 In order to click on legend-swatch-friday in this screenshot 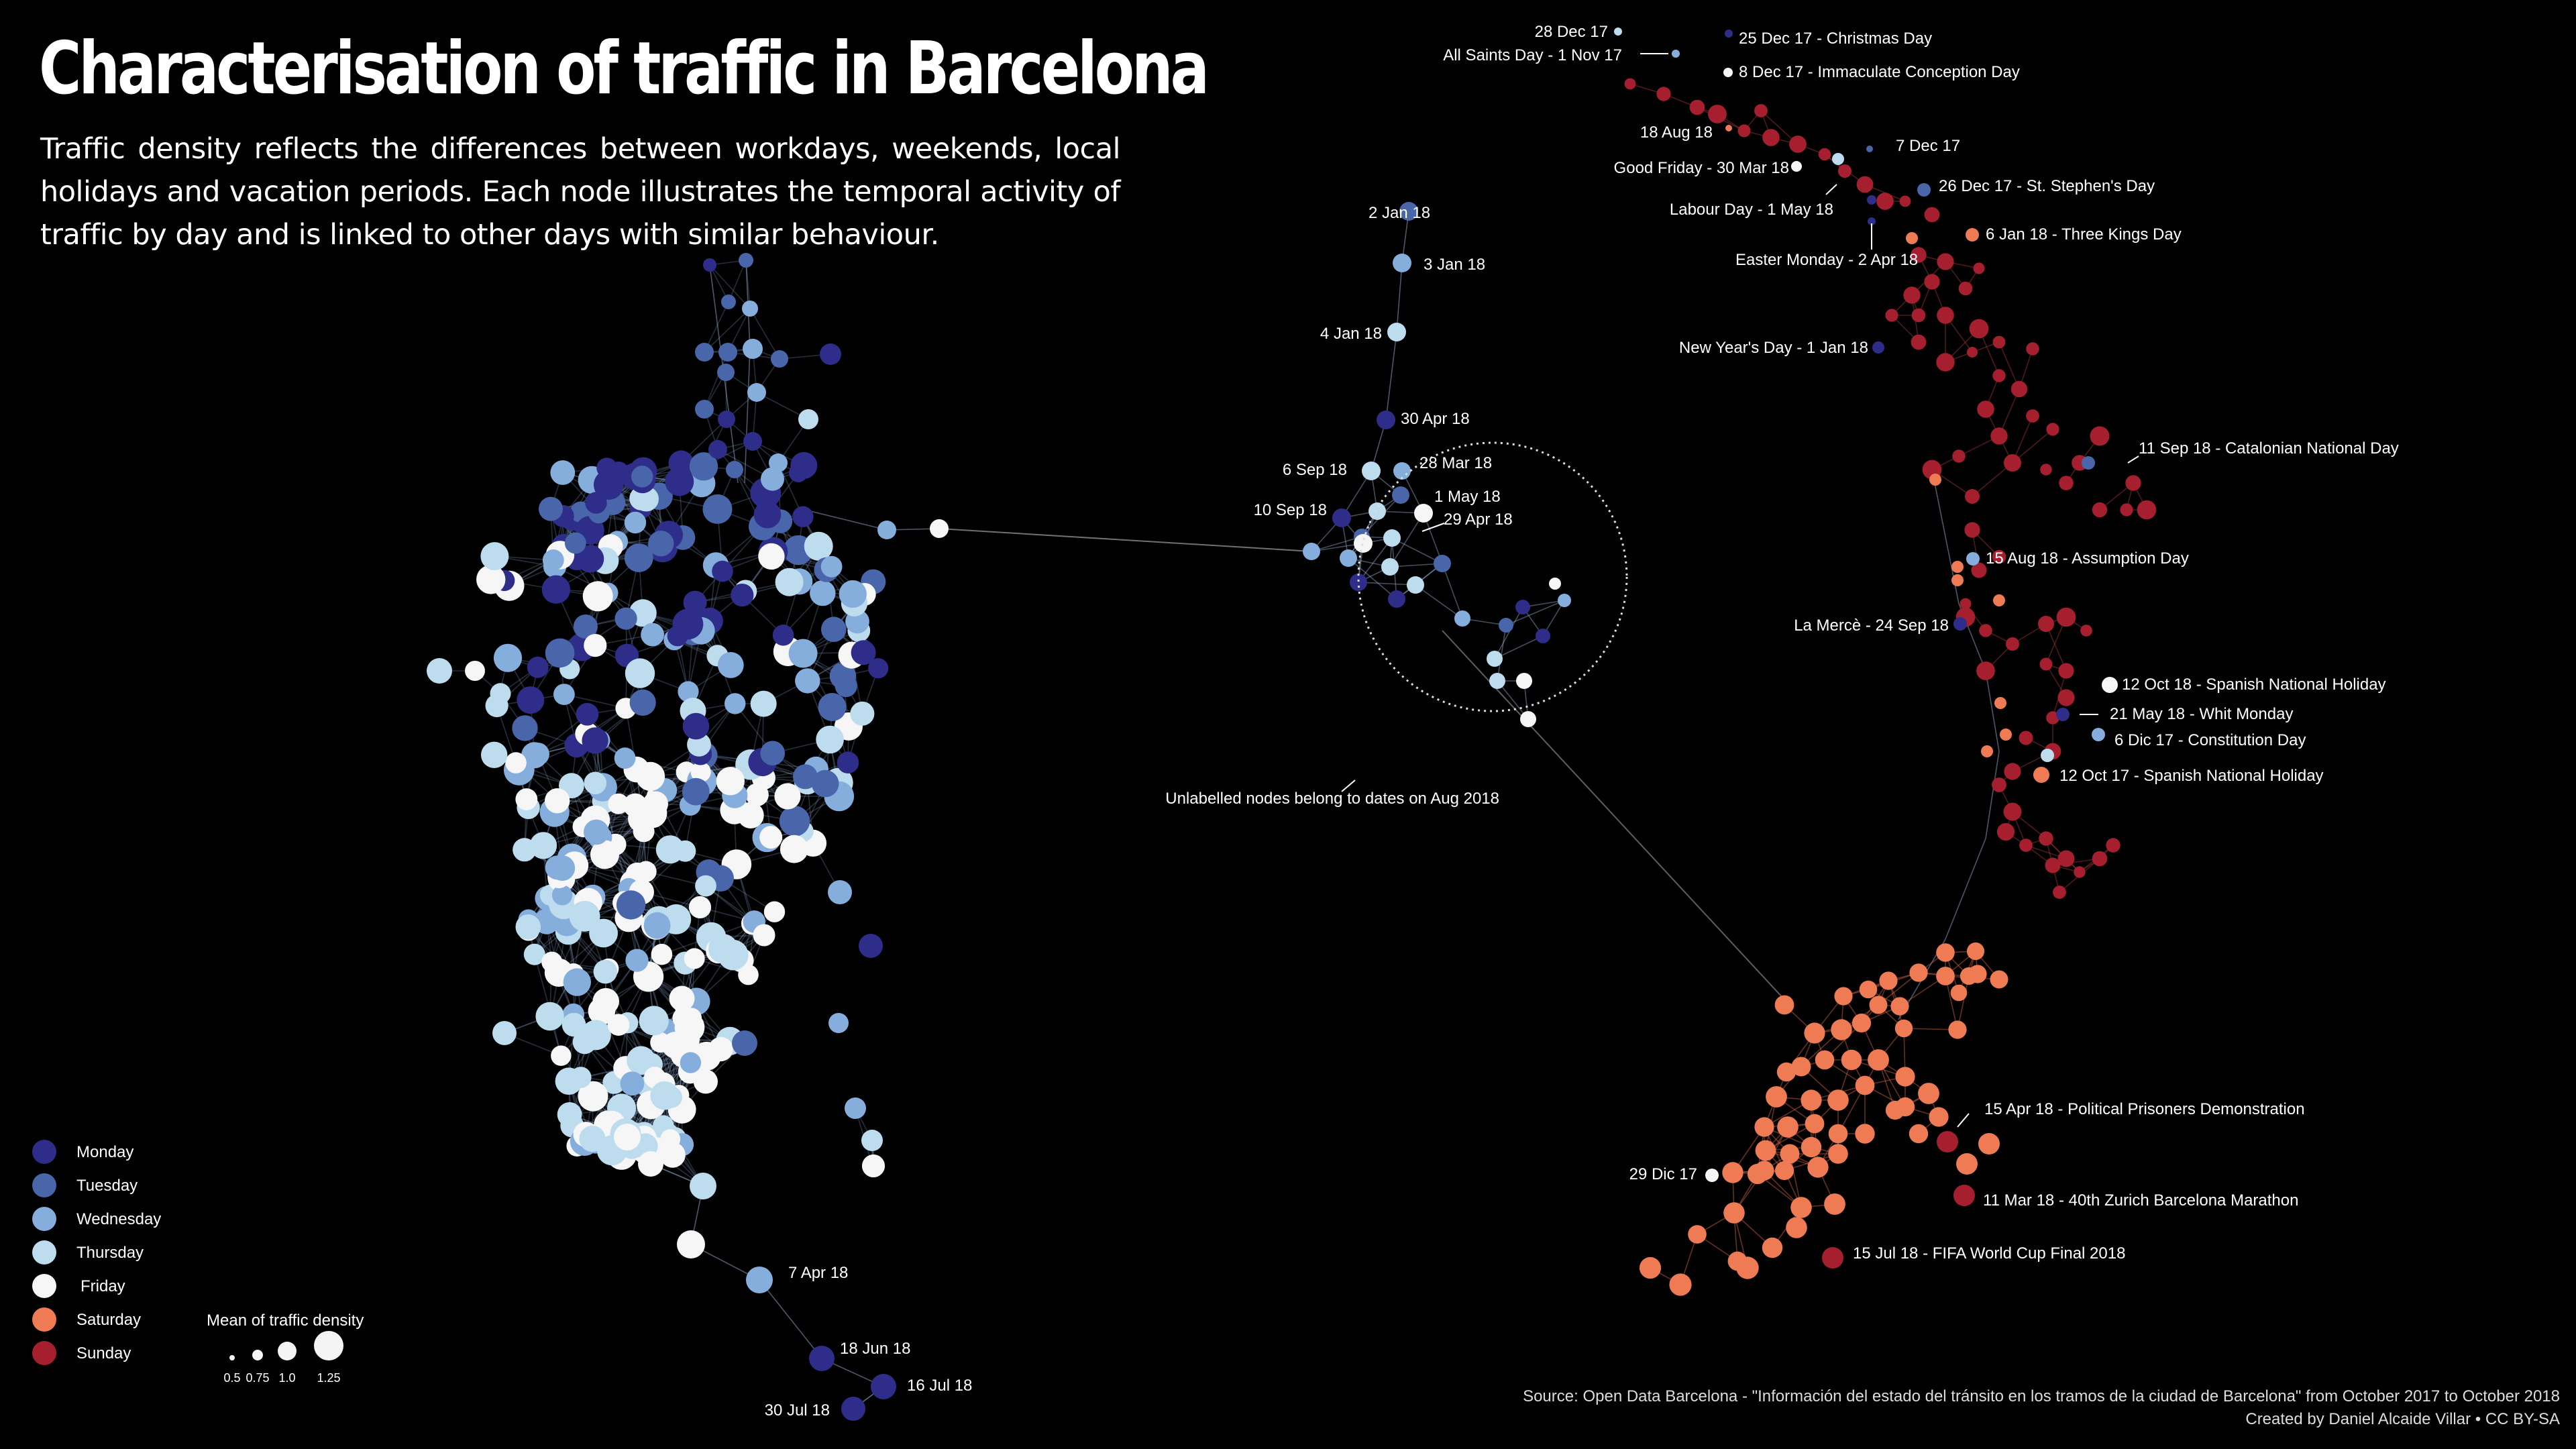, I will do `click(44, 1286)`.